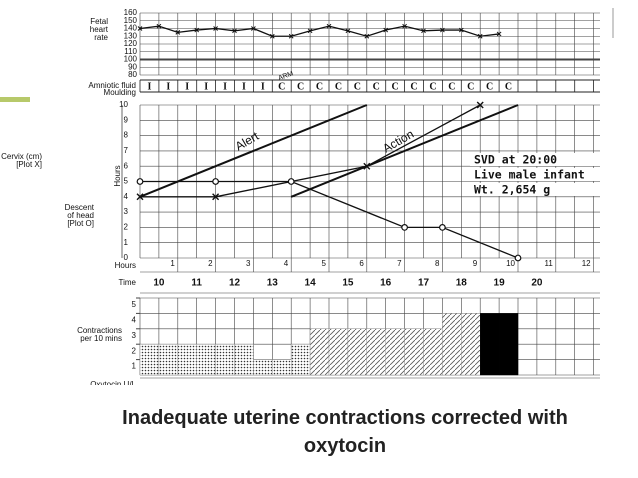 This screenshot has width=638, height=478. What do you see at coordinates (101, 37) in the screenshot?
I see `axis-label: rate` at bounding box center [101, 37].